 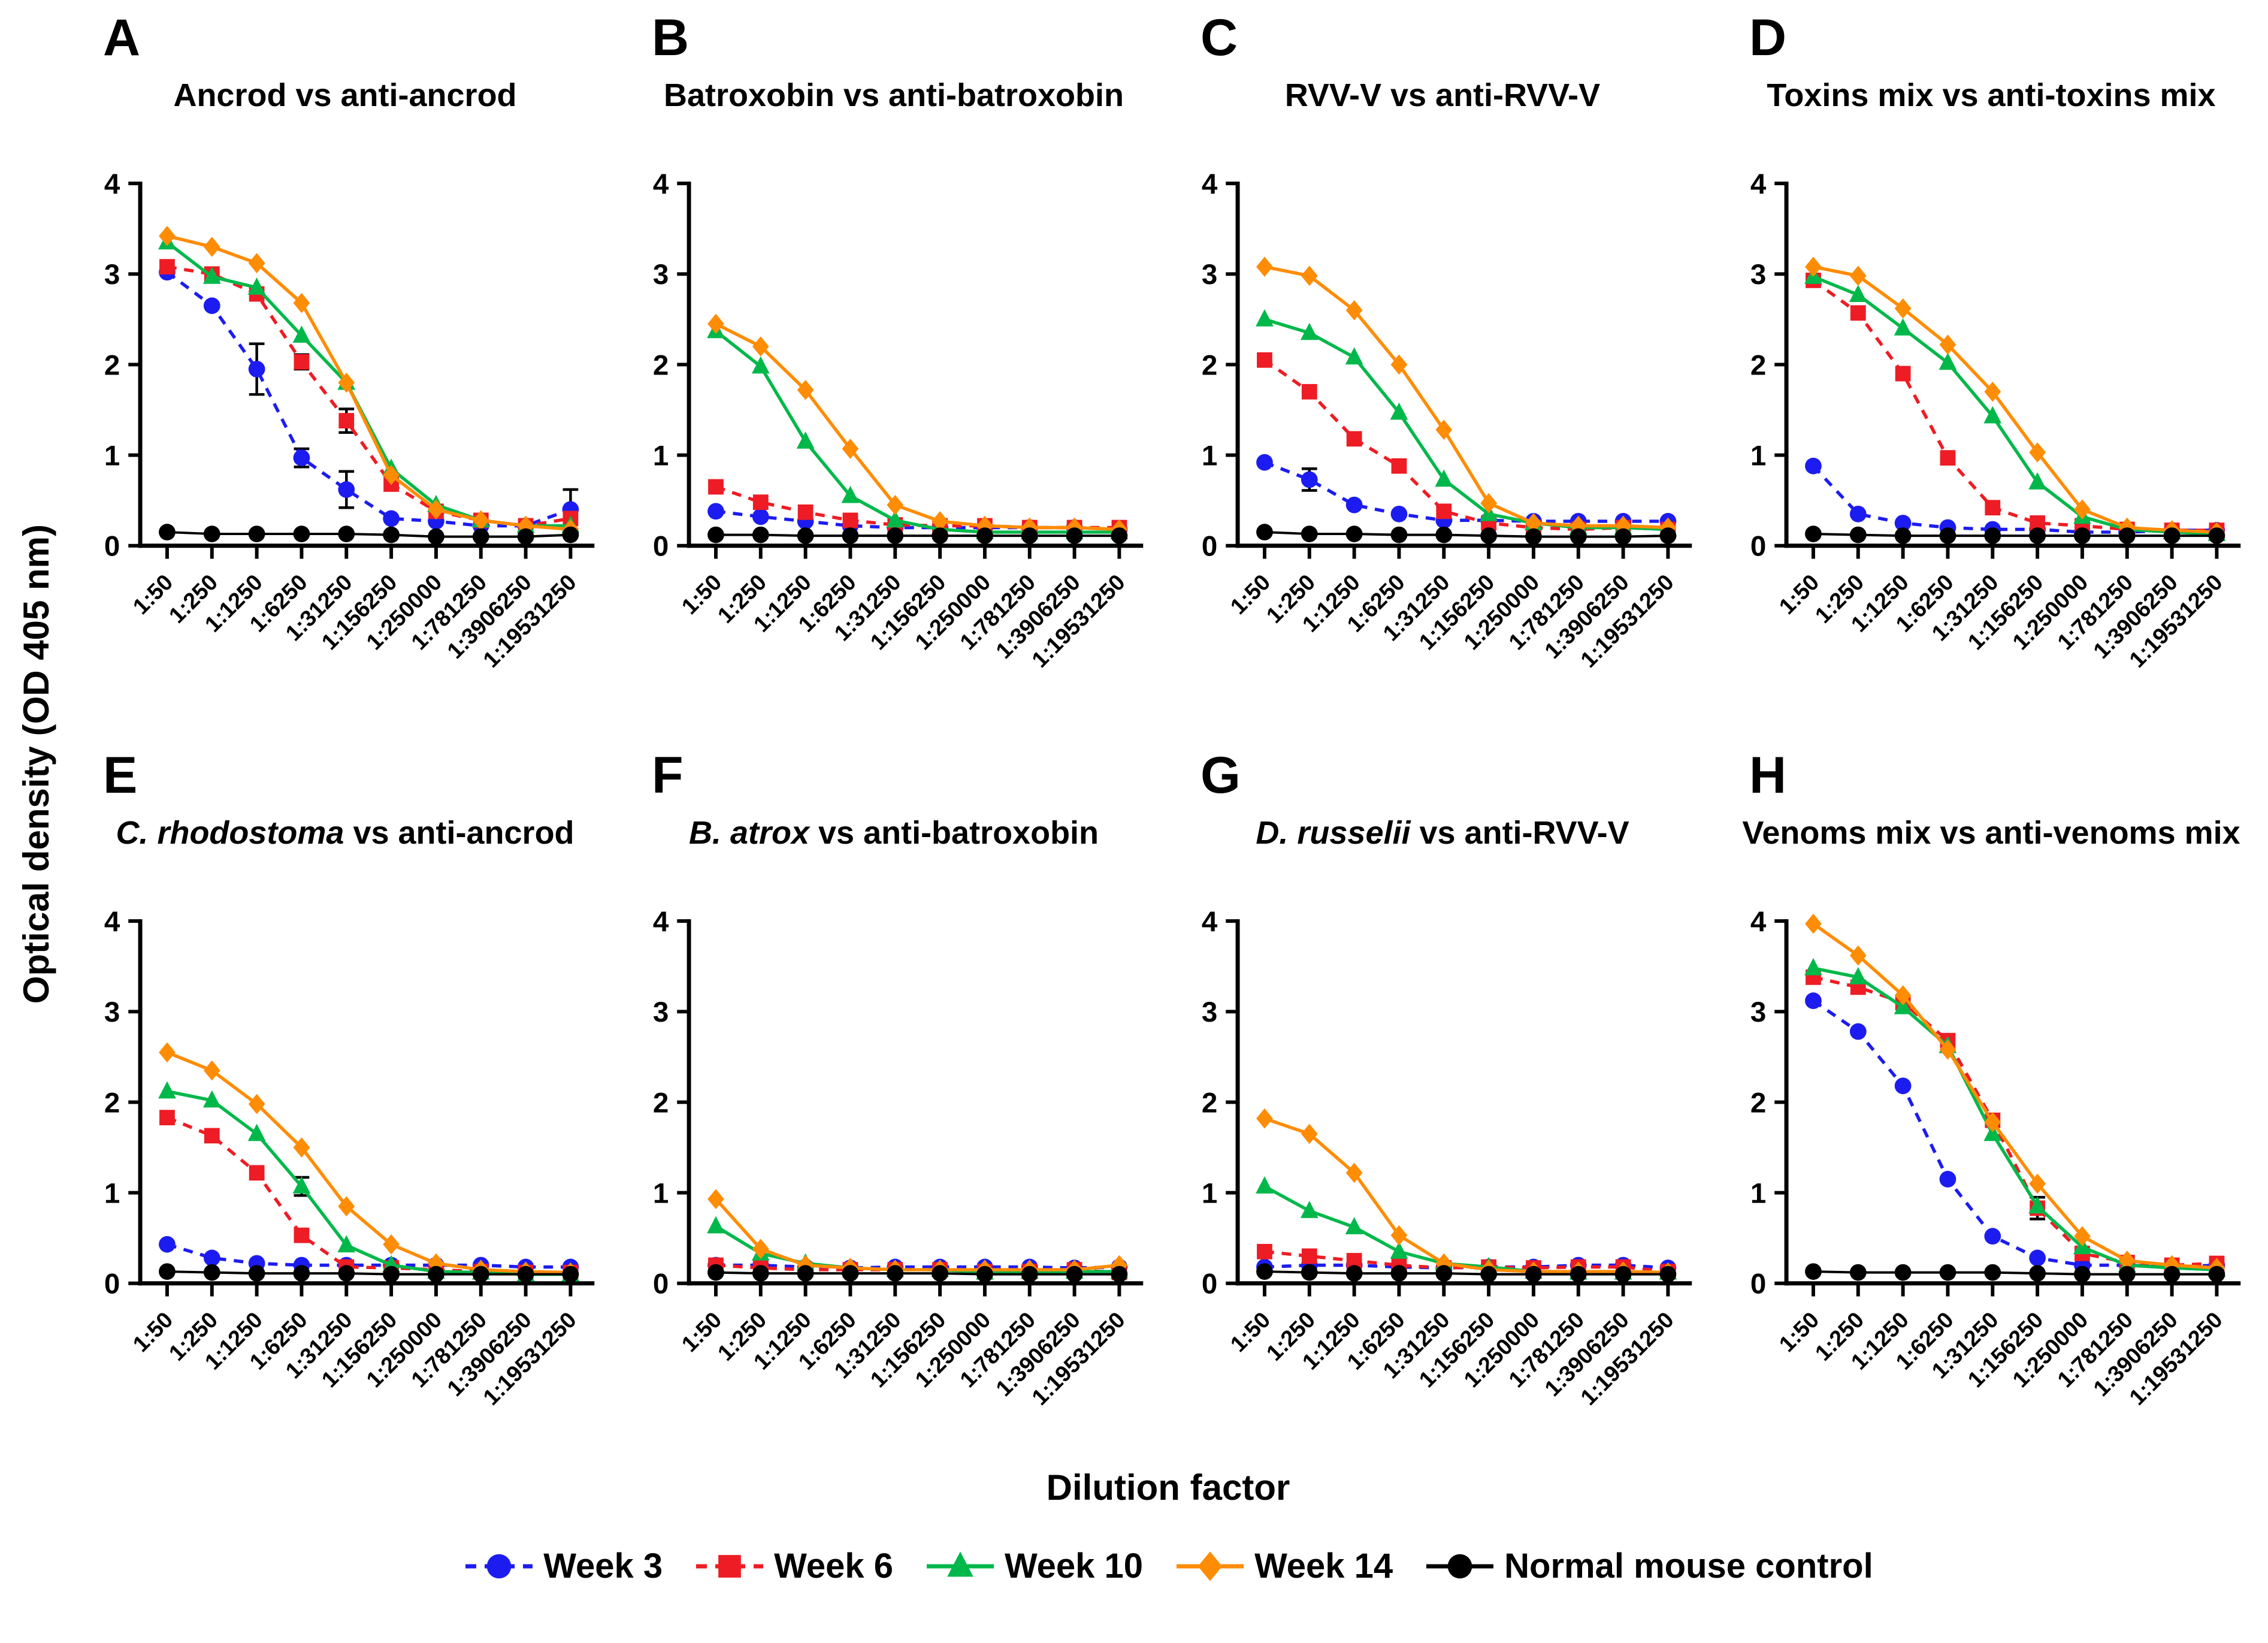 I want to click on week-14-marker-icon, so click(x=1210, y=1566).